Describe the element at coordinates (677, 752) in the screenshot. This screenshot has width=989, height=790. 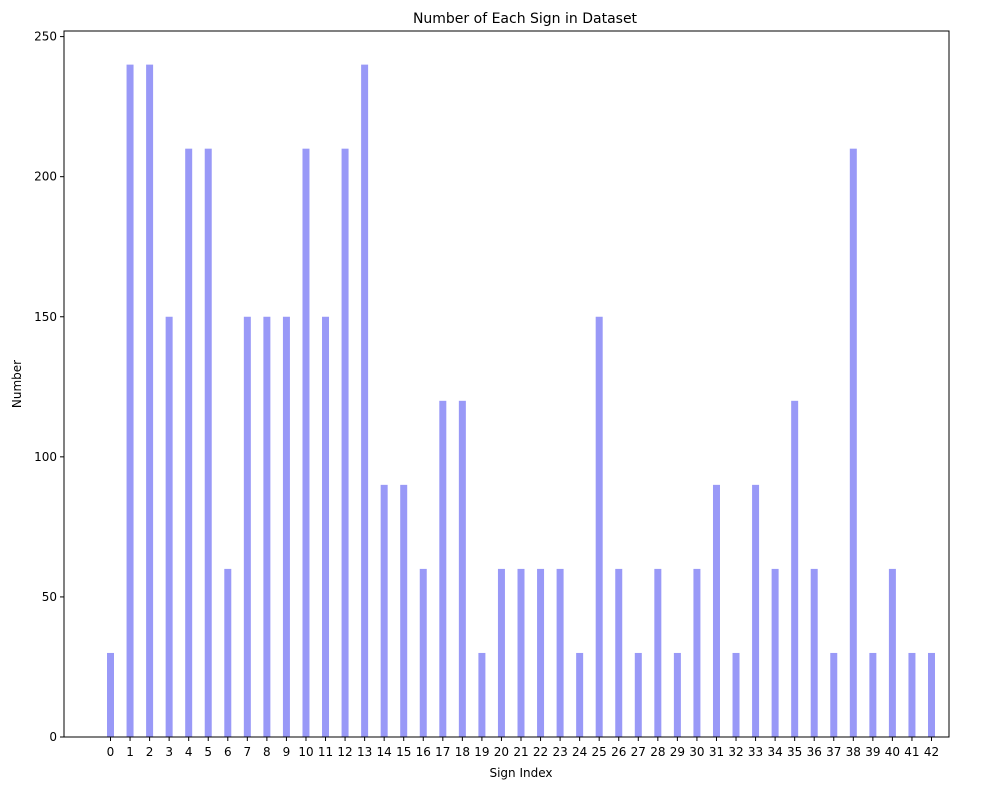
I see `x-tick-label: 29` at that location.